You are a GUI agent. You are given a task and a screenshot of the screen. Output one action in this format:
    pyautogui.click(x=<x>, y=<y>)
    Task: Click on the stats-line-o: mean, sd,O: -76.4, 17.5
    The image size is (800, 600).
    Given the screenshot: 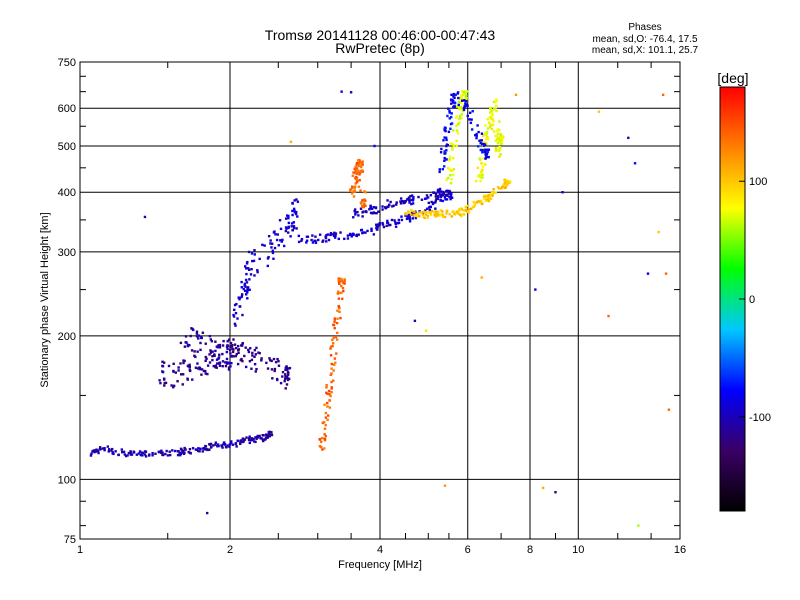 What is the action you would take?
    pyautogui.click(x=644, y=39)
    